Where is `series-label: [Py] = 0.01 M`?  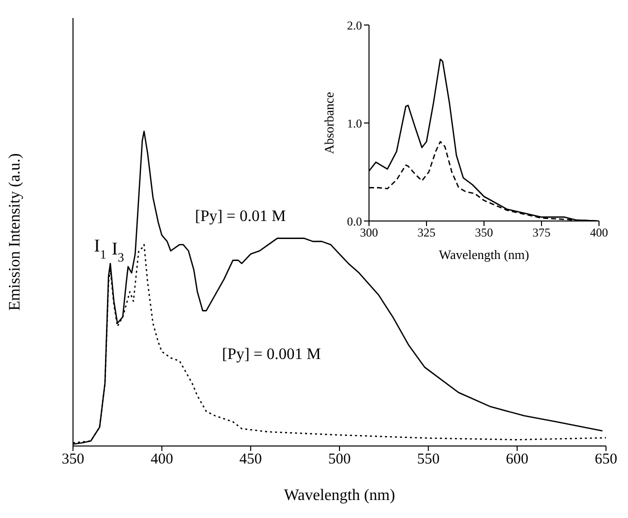
series-label: [Py] = 0.01 M is located at coordinates (240, 217).